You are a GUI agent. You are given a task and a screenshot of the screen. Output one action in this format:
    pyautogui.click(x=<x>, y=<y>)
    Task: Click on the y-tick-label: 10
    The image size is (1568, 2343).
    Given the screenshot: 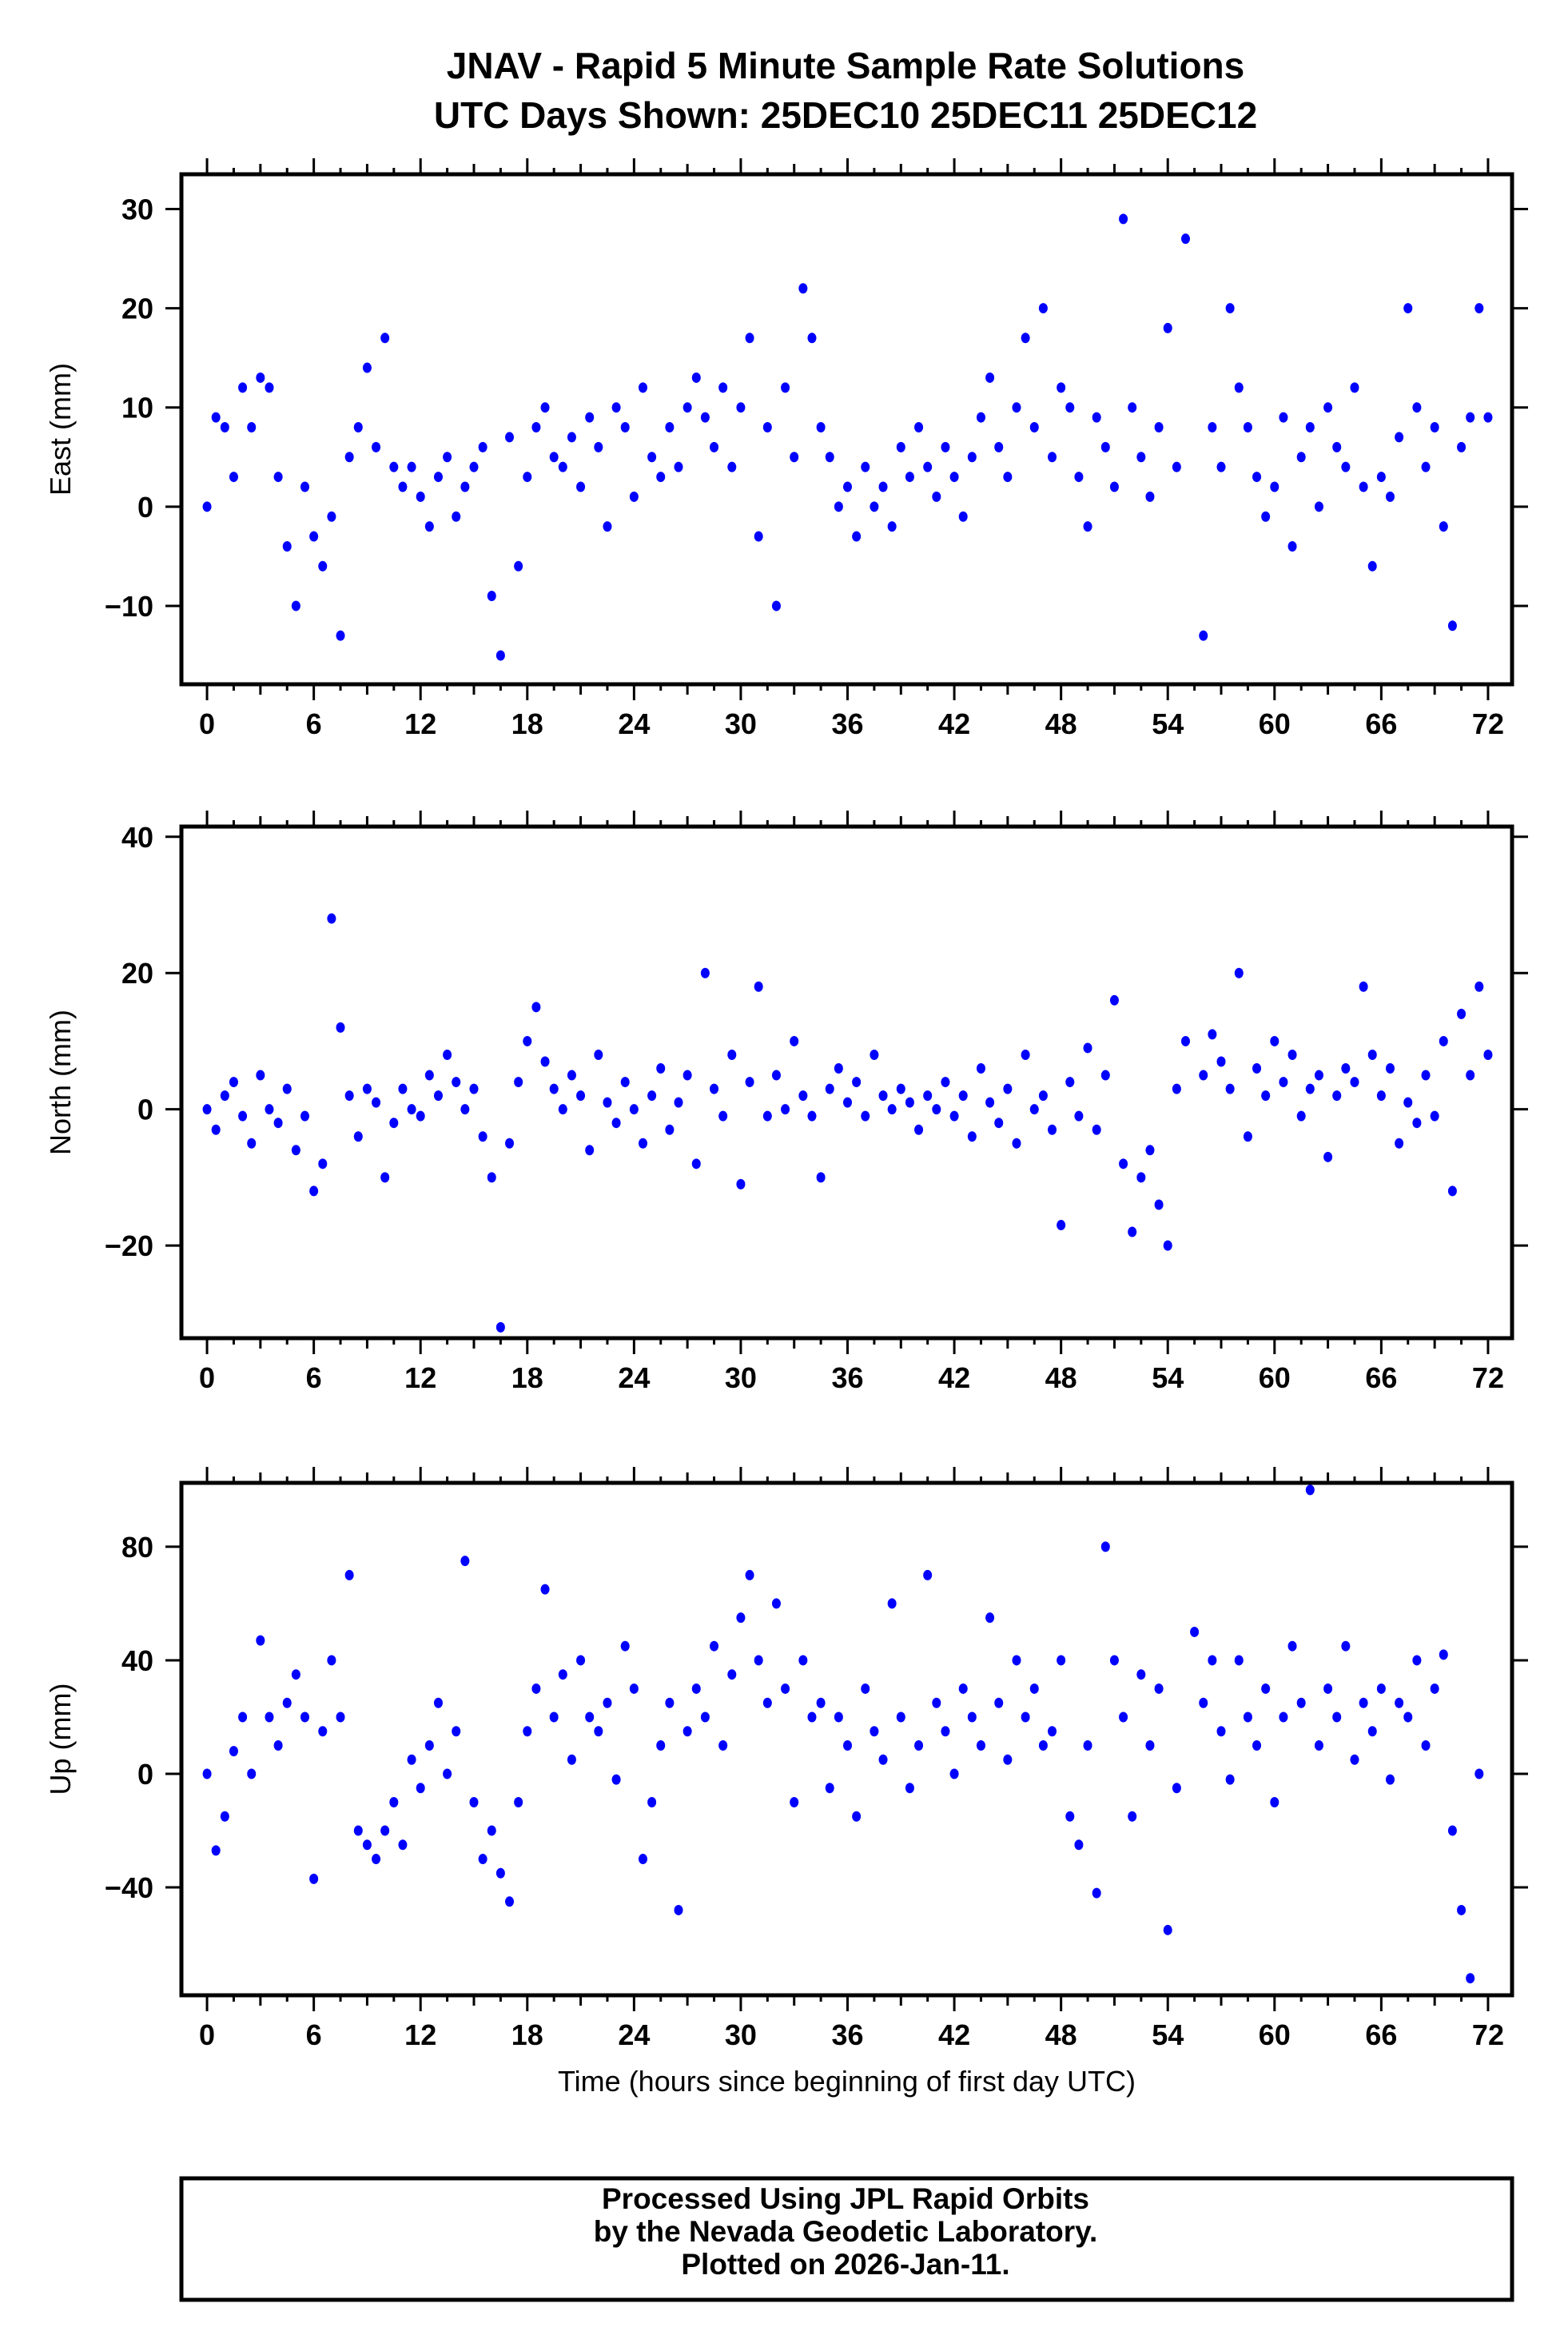 What is the action you would take?
    pyautogui.click(x=137, y=408)
    